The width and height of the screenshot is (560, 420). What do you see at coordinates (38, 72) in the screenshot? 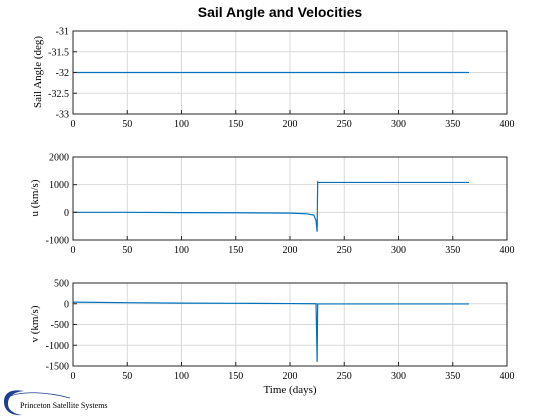
I see `ylabel-sail-angle: Sail Angle (deg)` at bounding box center [38, 72].